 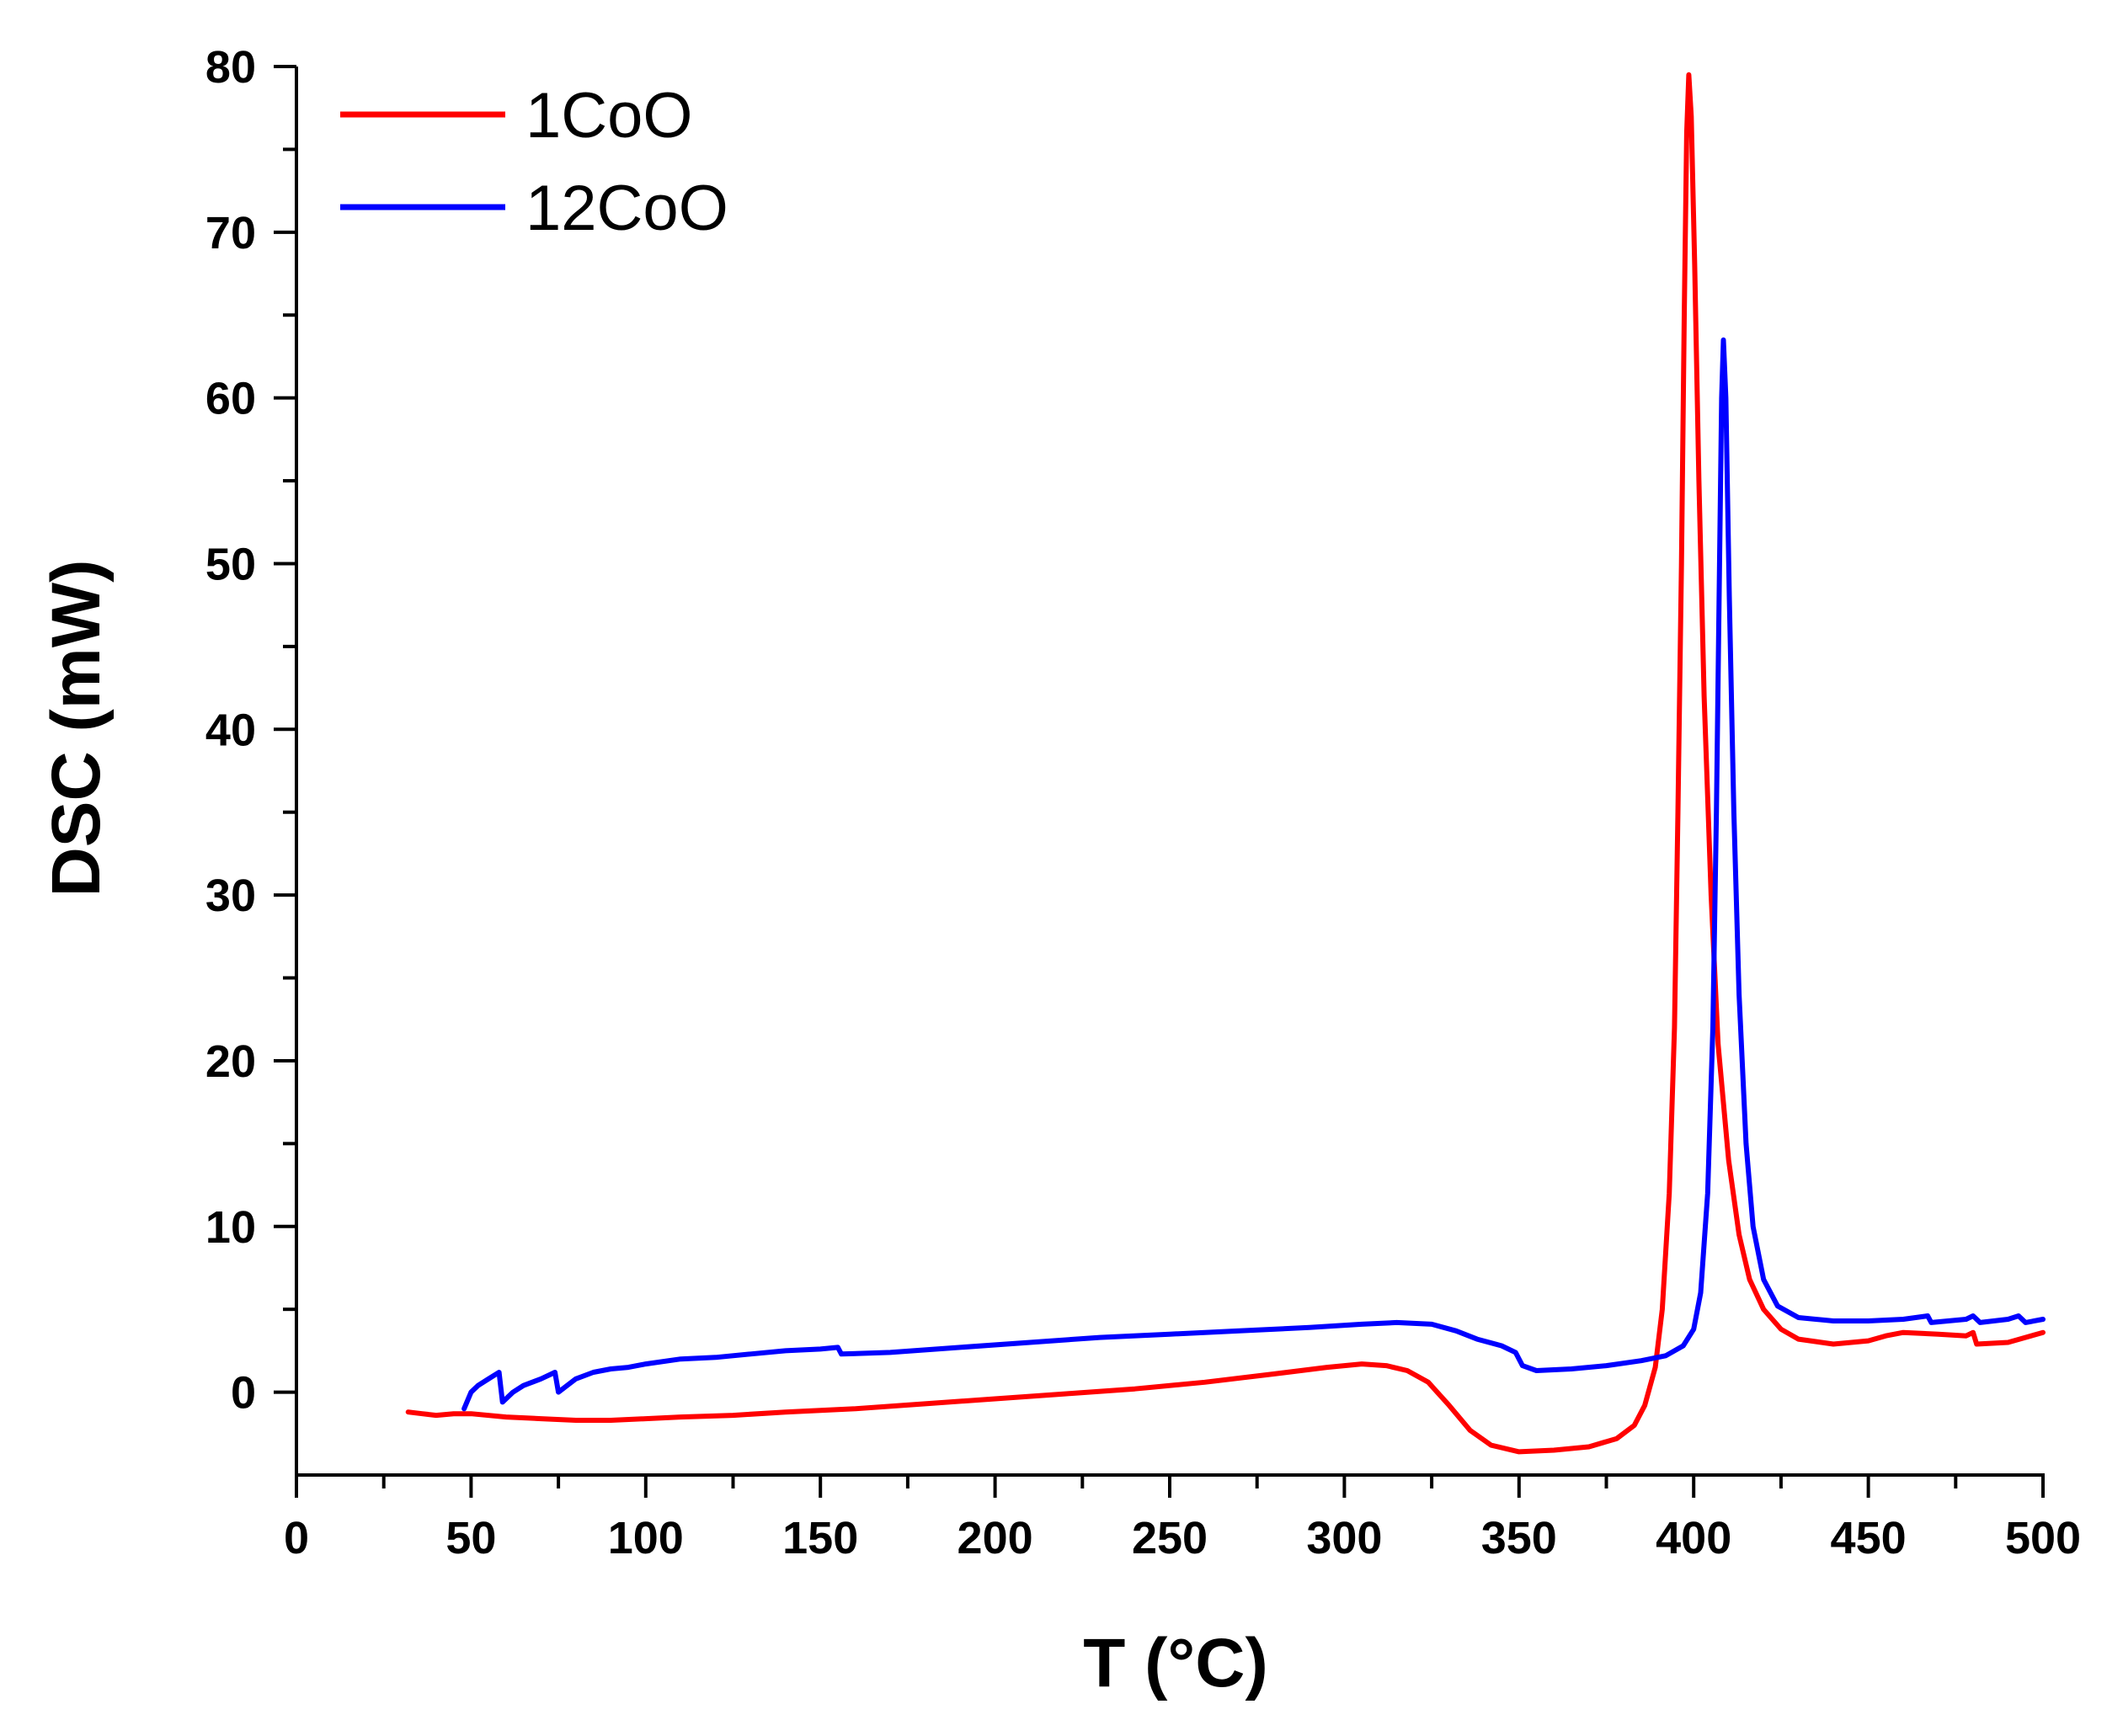 I want to click on legend: 1CoO 12CoO, so click(x=534, y=162).